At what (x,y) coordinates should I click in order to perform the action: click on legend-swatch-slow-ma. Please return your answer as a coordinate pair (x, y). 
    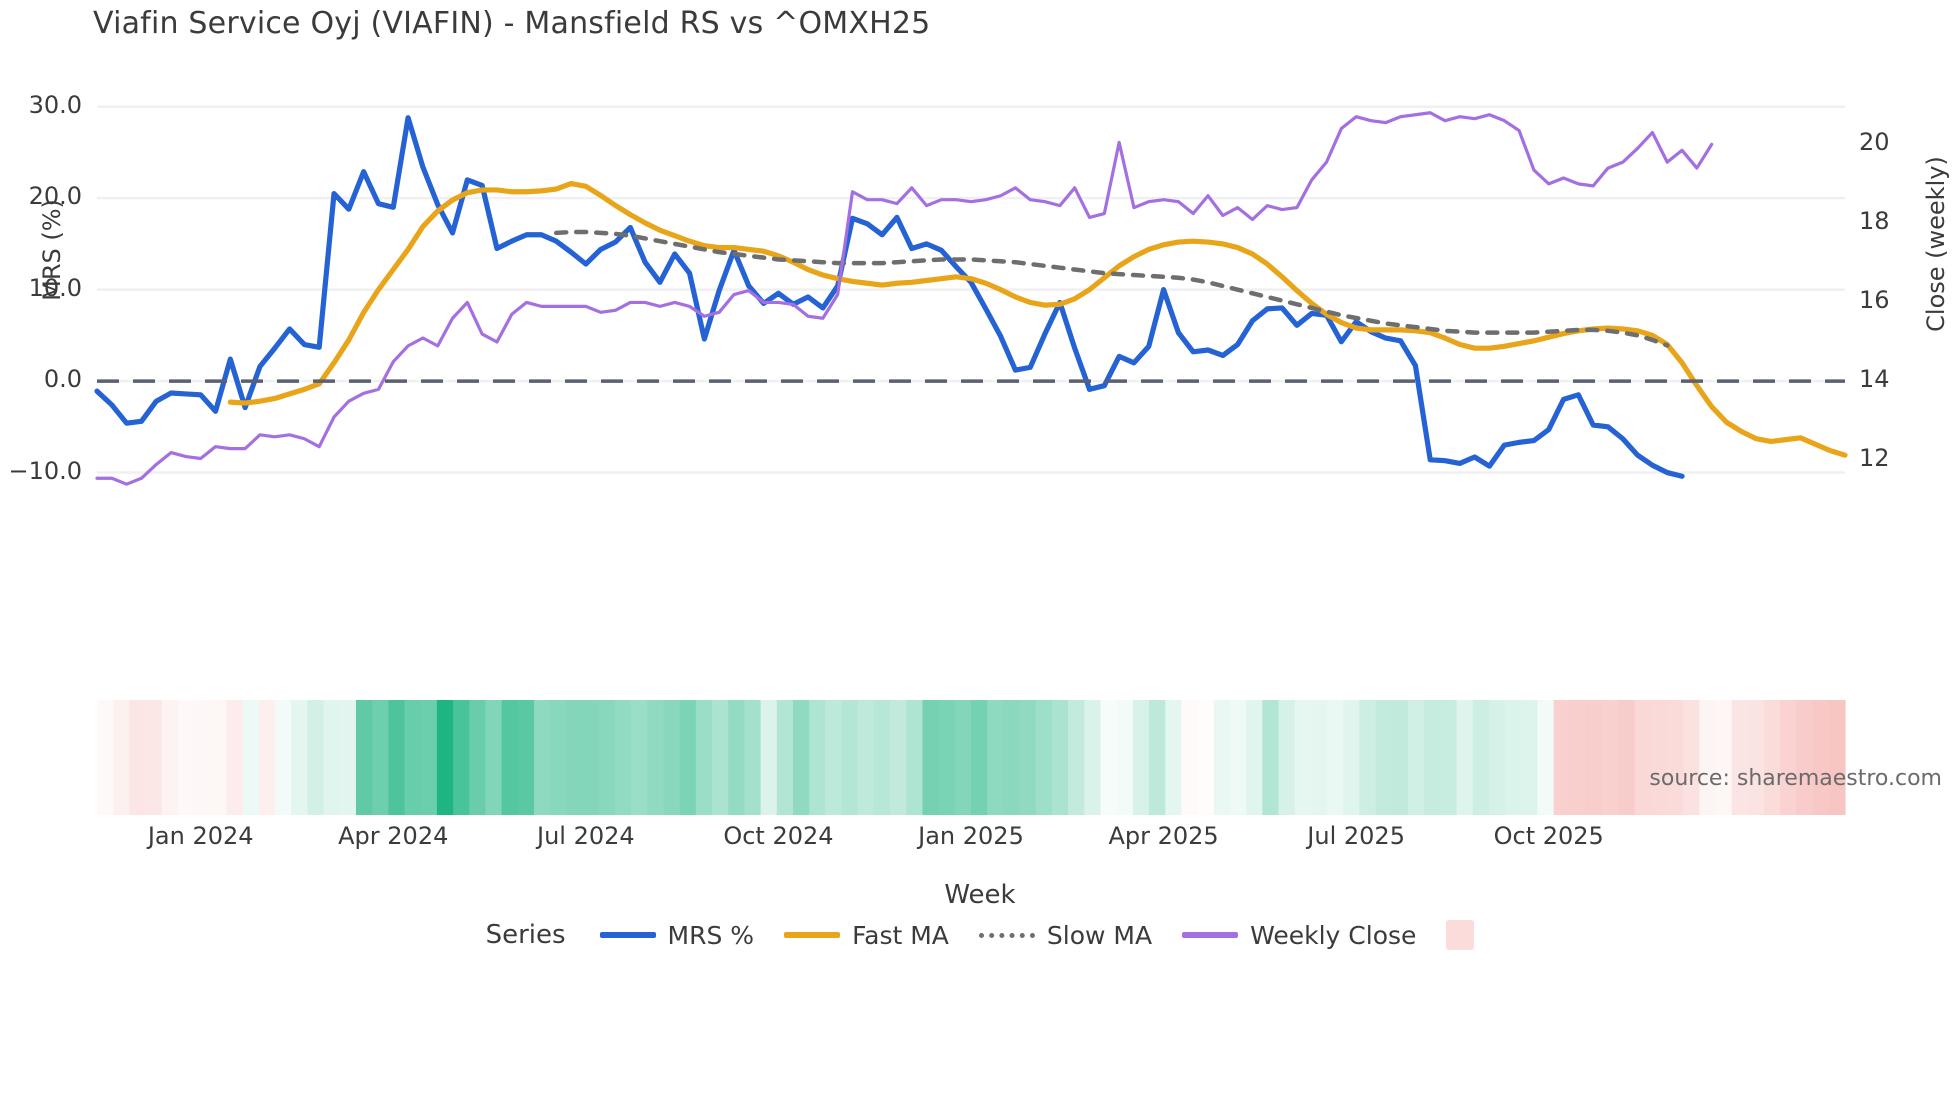
    Looking at the image, I should click on (1006, 935).